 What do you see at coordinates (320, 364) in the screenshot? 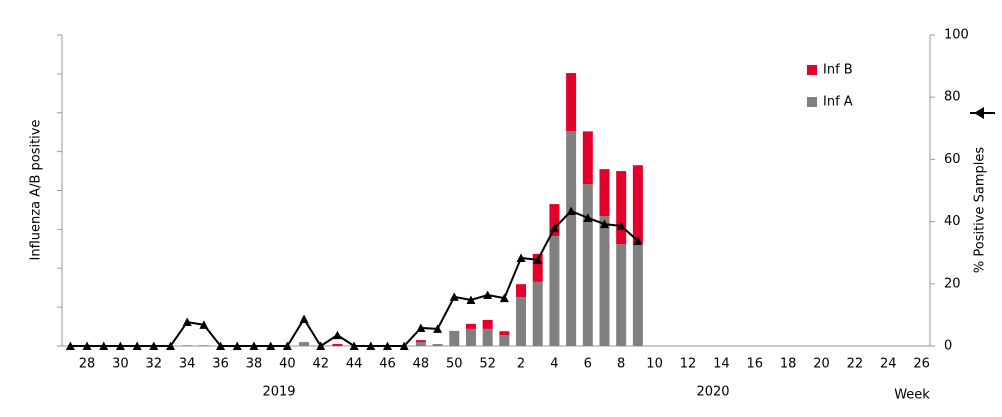
I see `x-tick-label: 42` at bounding box center [320, 364].